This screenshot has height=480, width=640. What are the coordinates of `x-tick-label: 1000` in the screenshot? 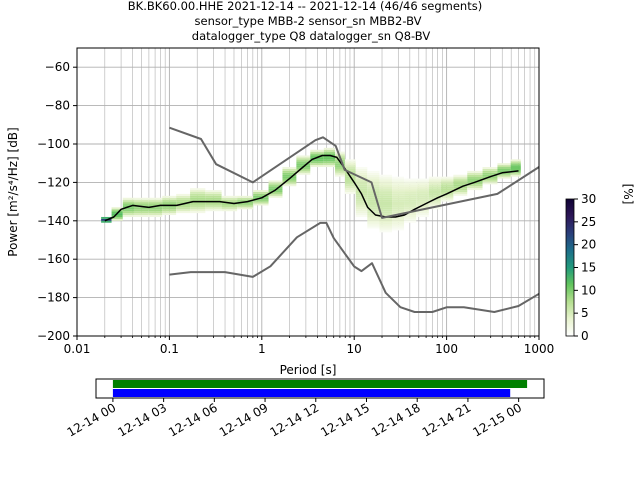 It's located at (539, 349).